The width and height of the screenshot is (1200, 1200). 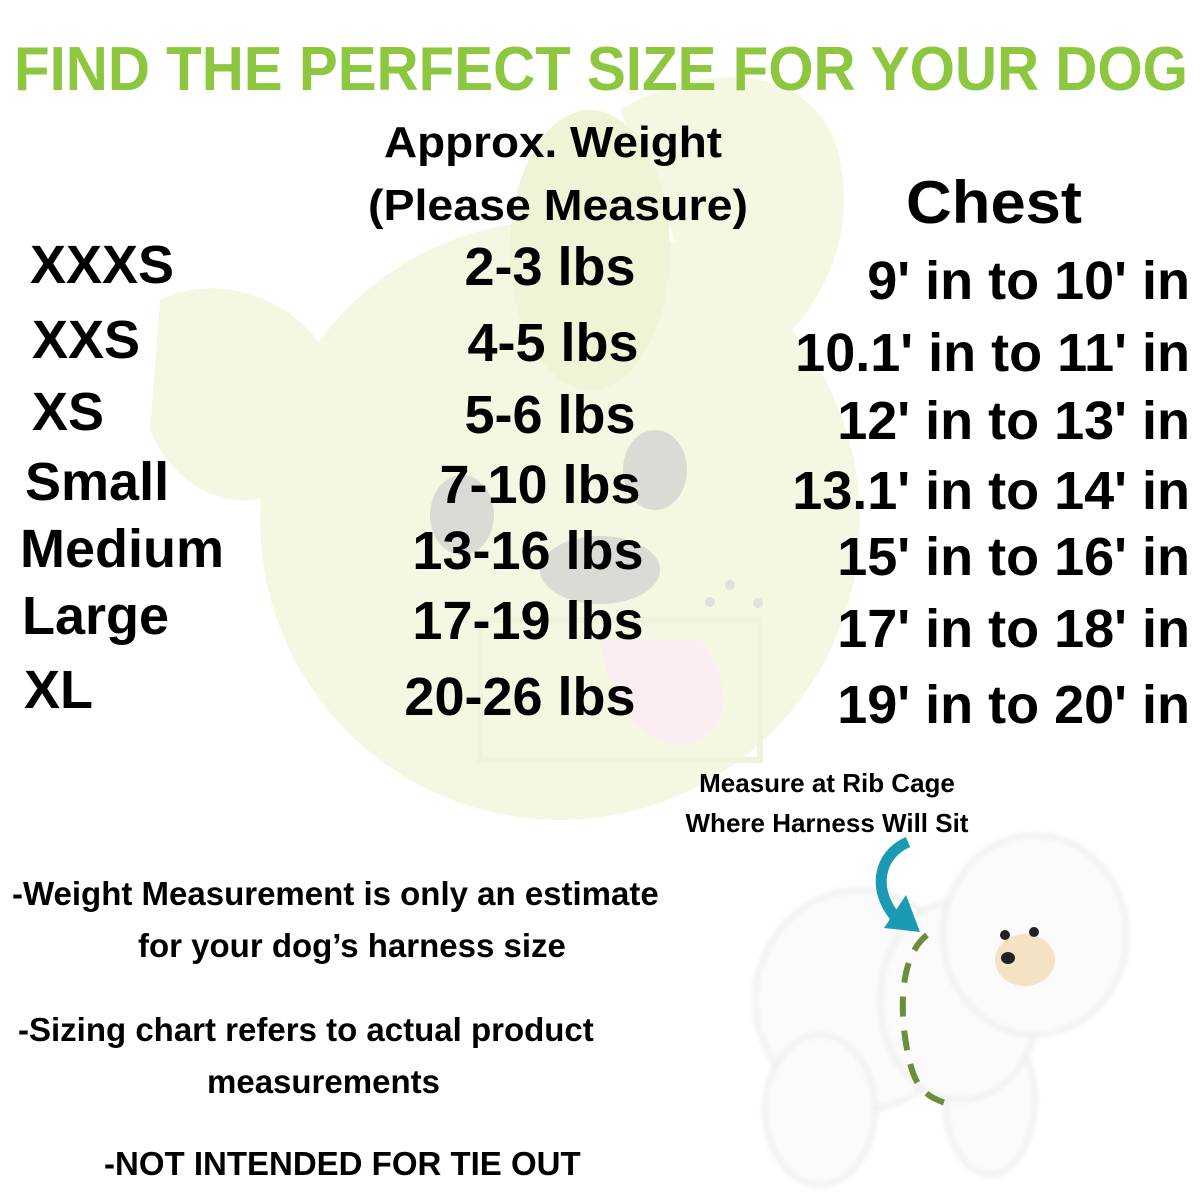 What do you see at coordinates (1013, 421) in the screenshot?
I see `chest-value: 12' in to 13' in` at bounding box center [1013, 421].